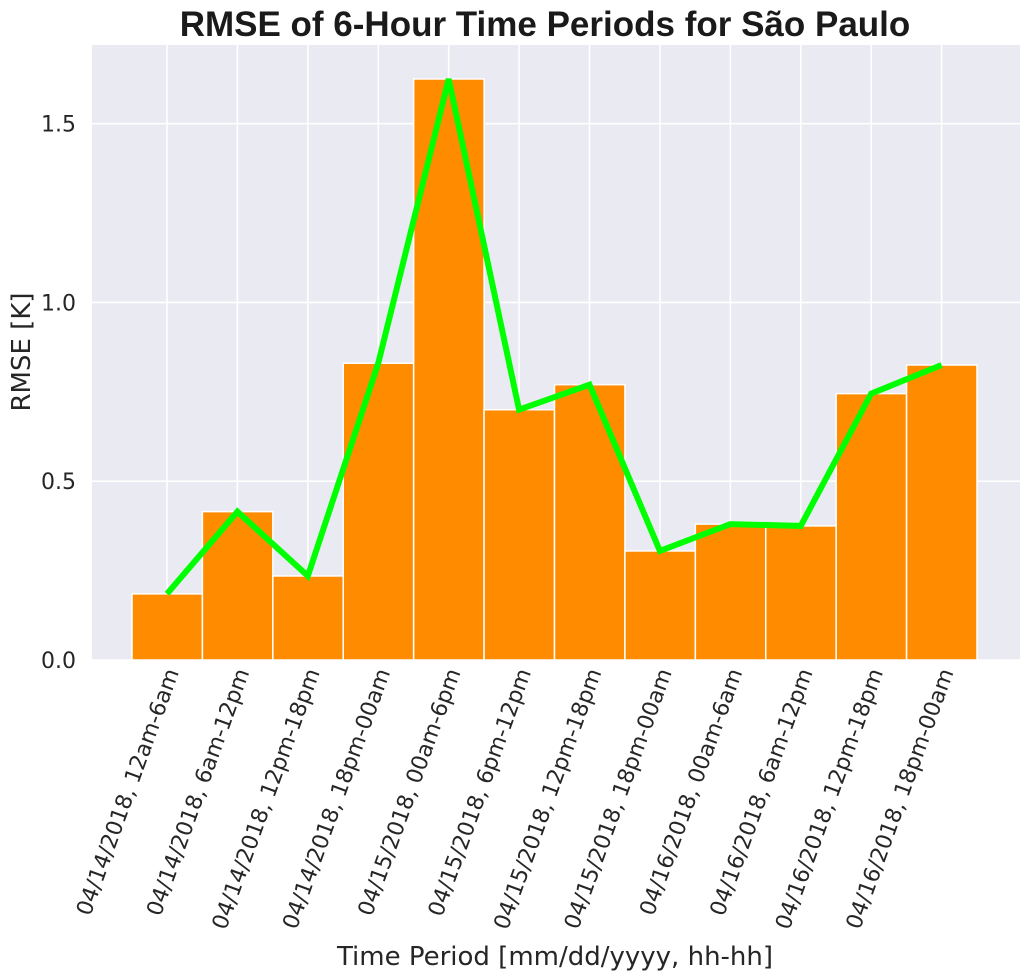  What do you see at coordinates (58, 125) in the screenshot?
I see `y-tick-label: 1.5` at bounding box center [58, 125].